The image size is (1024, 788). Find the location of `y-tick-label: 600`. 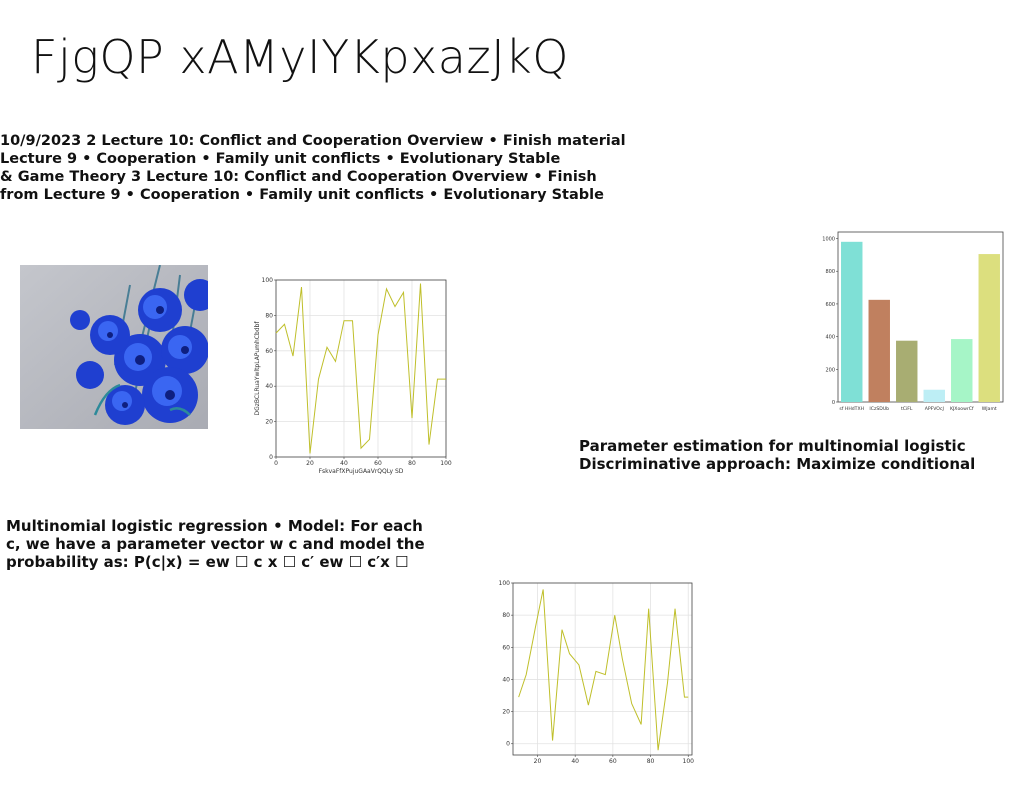

y-tick-label: 600 is located at coordinates (830, 305).